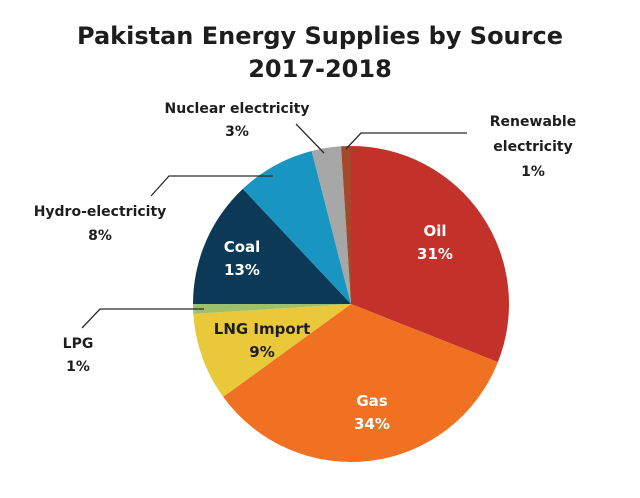 This screenshot has width=640, height=498. Describe the element at coordinates (262, 329) in the screenshot. I see `slice-label-lng-import: LNG Import` at that location.